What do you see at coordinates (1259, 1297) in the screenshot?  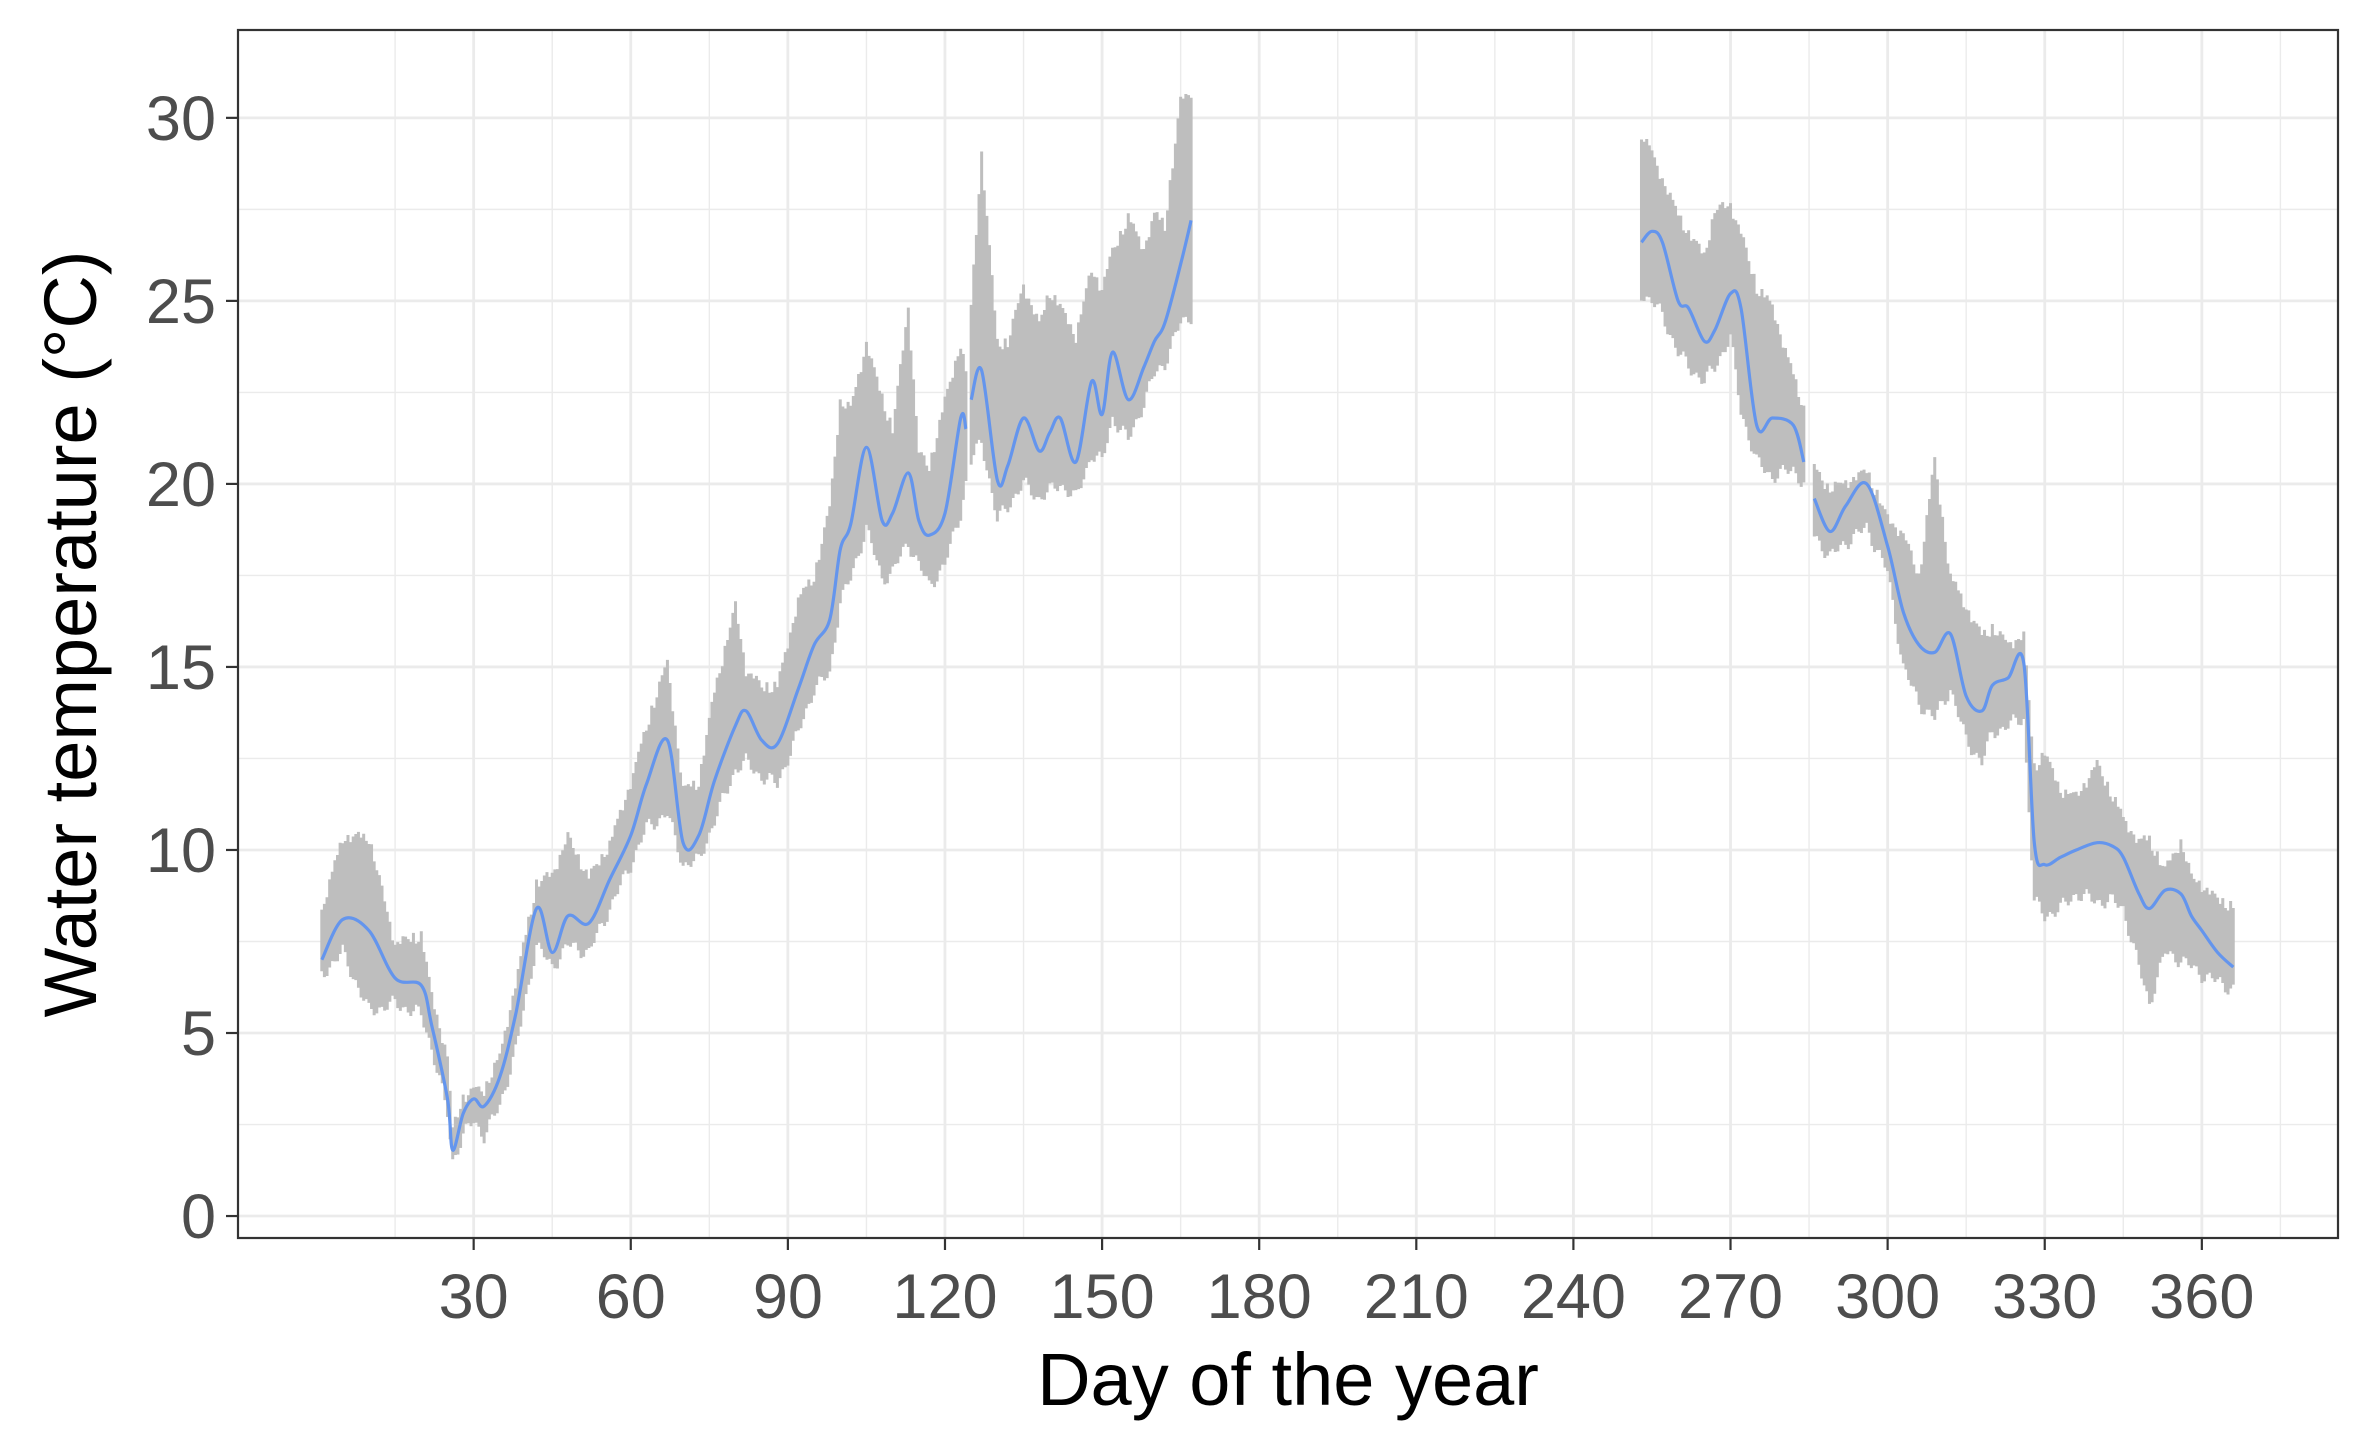 I see `x-tick-label: 180` at bounding box center [1259, 1297].